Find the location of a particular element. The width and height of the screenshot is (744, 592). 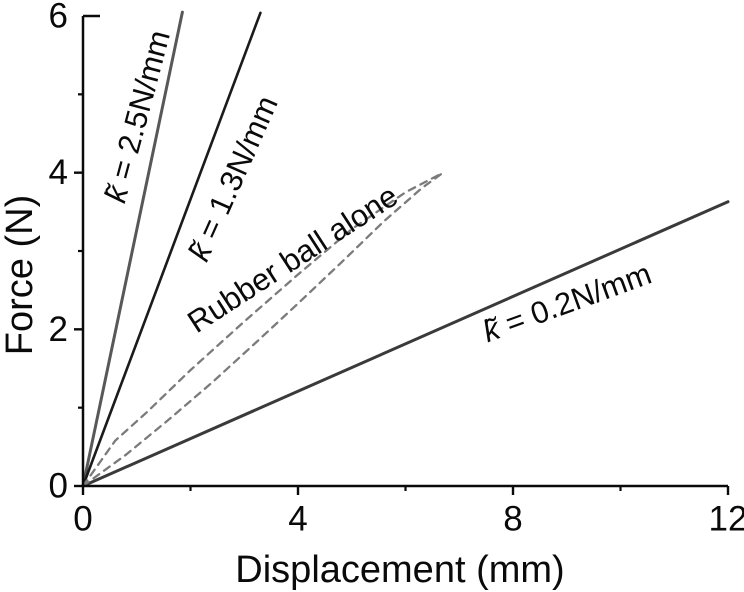

x-tick-label: 4 is located at coordinates (297, 519).